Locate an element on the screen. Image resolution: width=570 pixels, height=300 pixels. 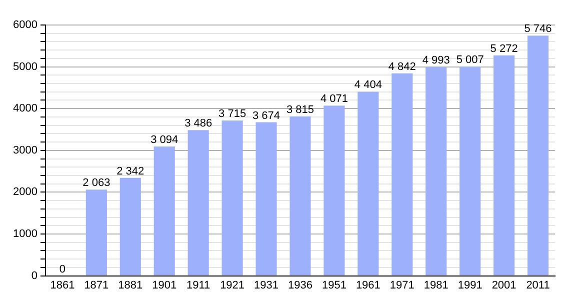
y-tick-label: 3000 is located at coordinates (25, 150).